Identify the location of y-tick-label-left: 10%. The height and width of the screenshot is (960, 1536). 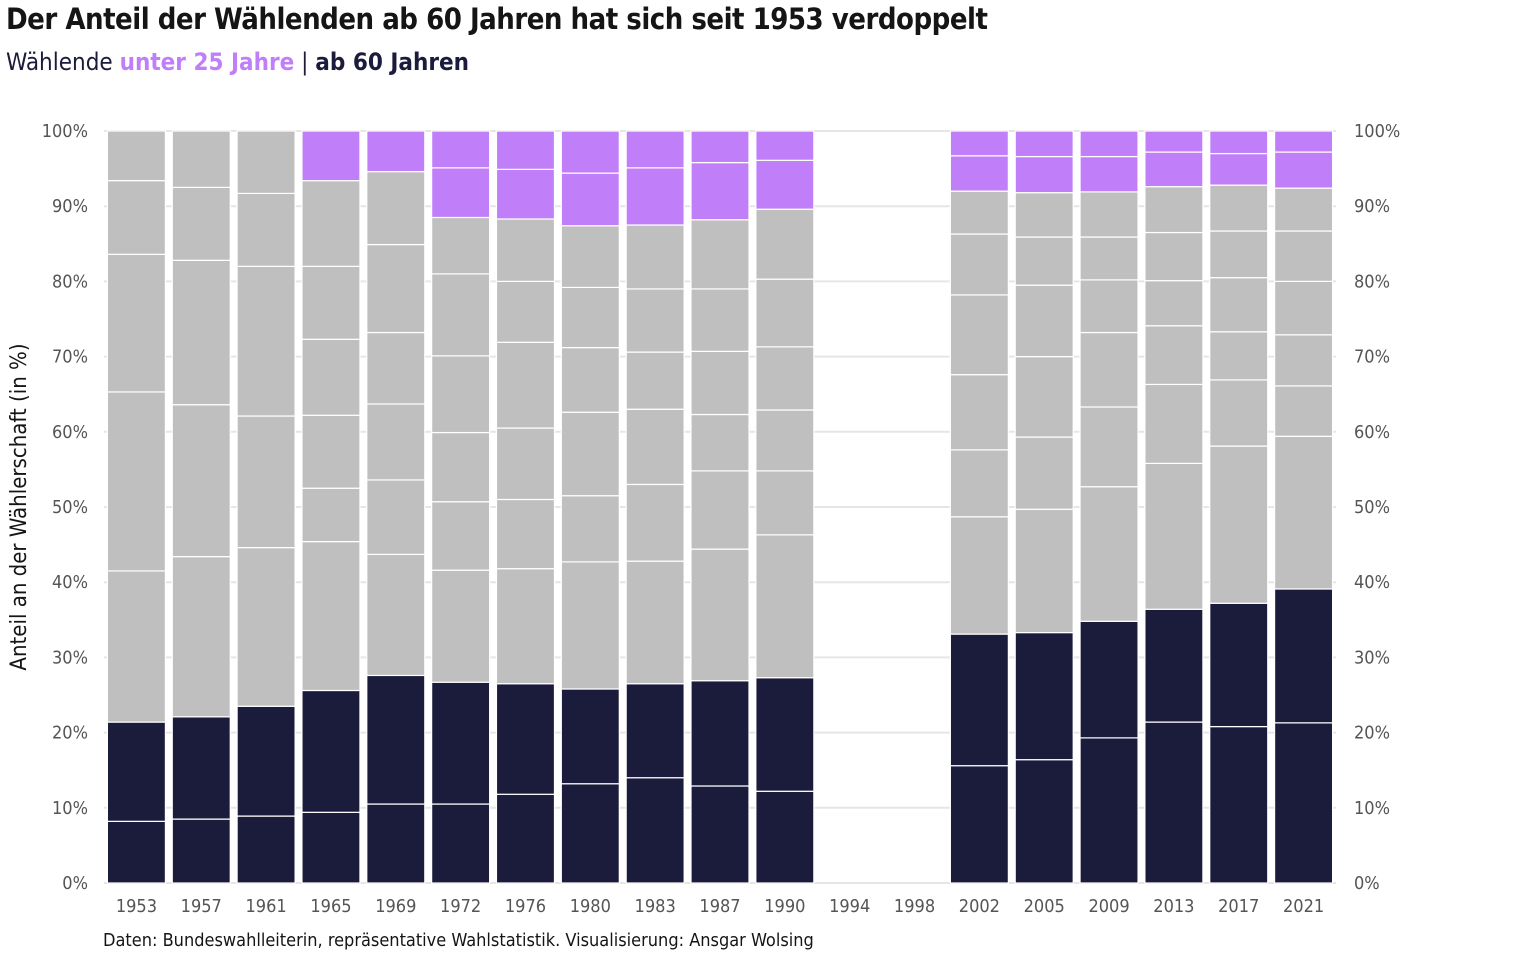
(70, 808).